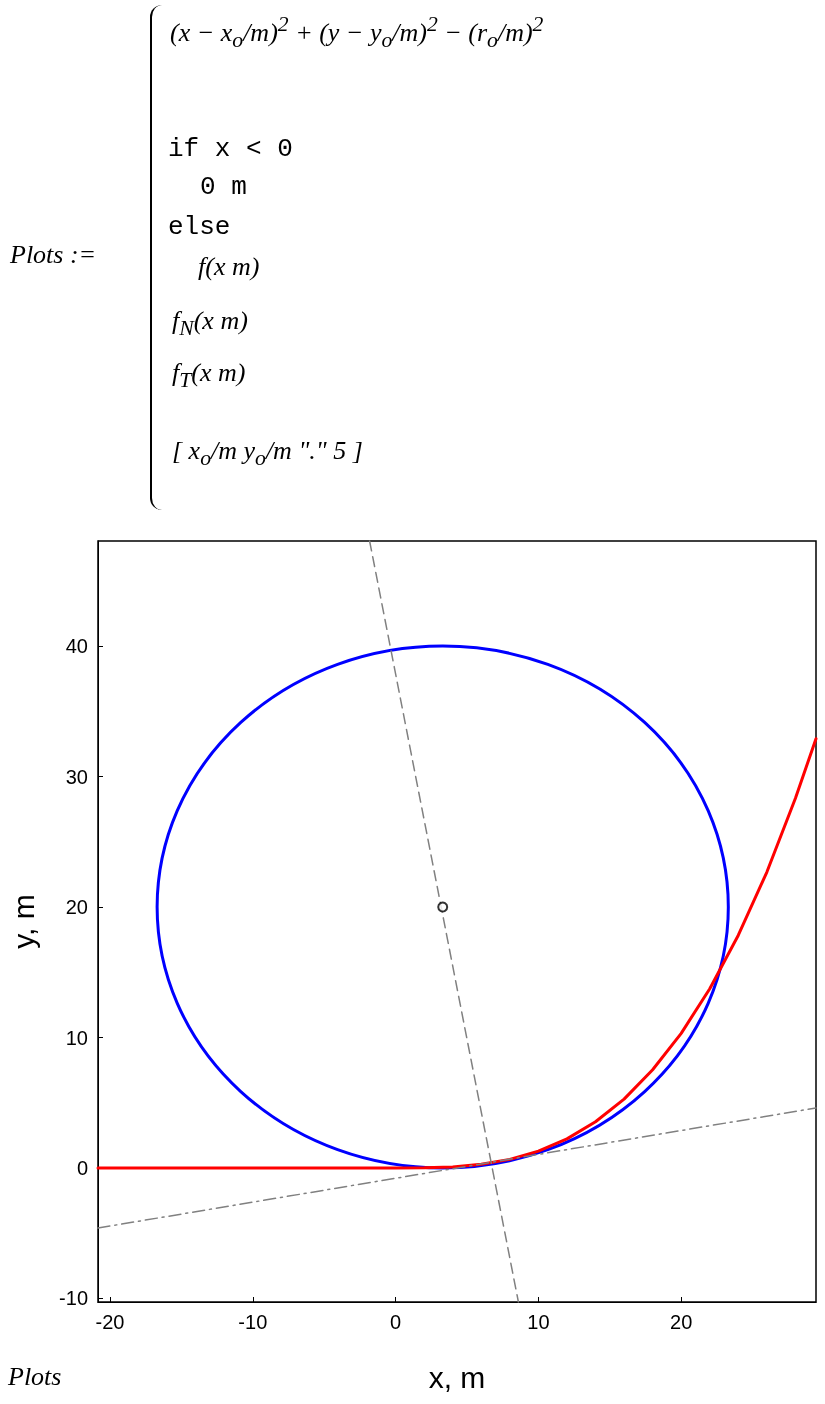 The height and width of the screenshot is (1404, 825). I want to click on y-axis-title: y, m, so click(23, 921).